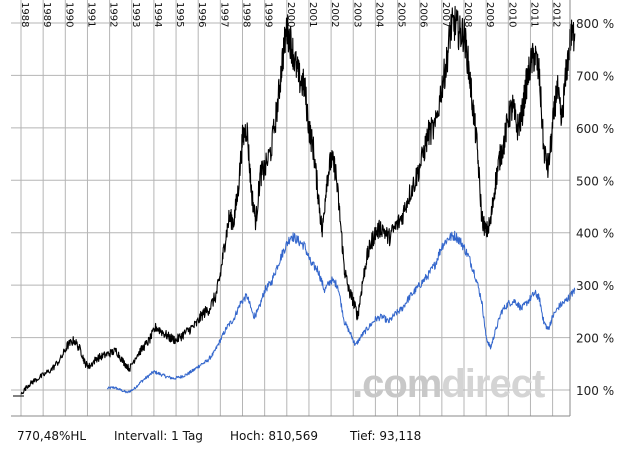 This screenshot has width=632, height=456. I want to click on comdirect-watermark: .comdirect, so click(448, 384).